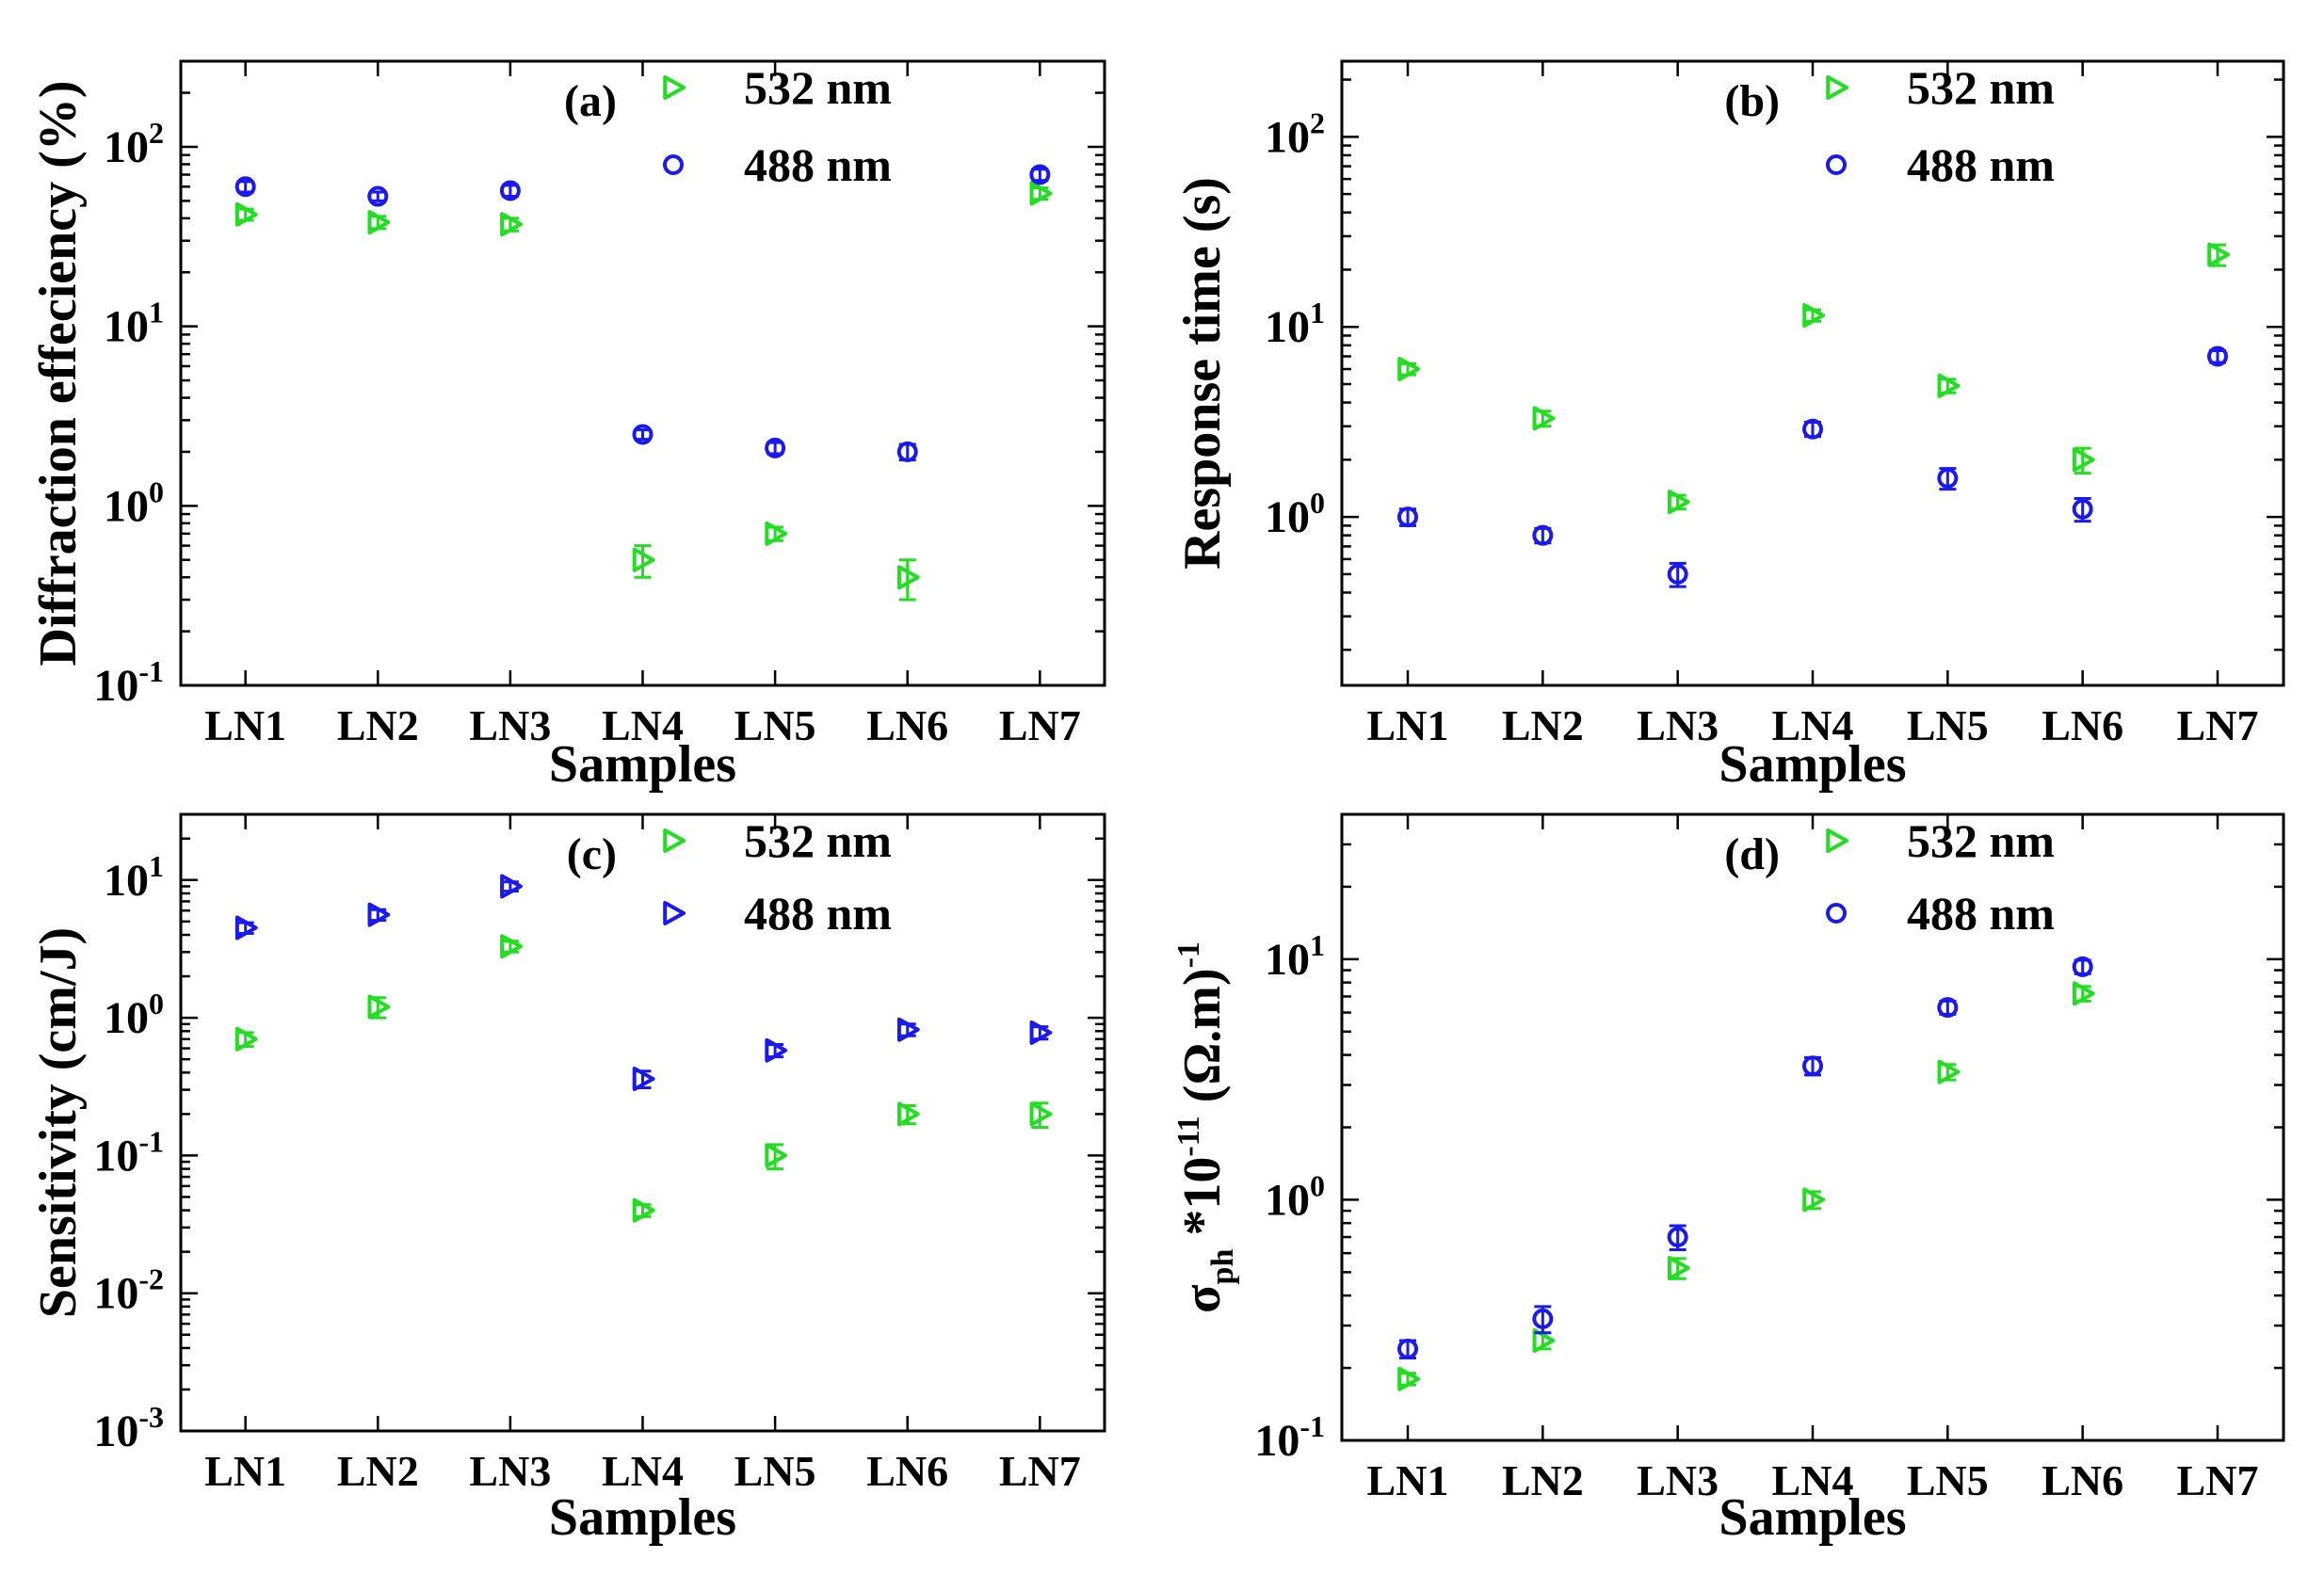  I want to click on y-axis-label: Sensitivity (cm/J), so click(58, 1122).